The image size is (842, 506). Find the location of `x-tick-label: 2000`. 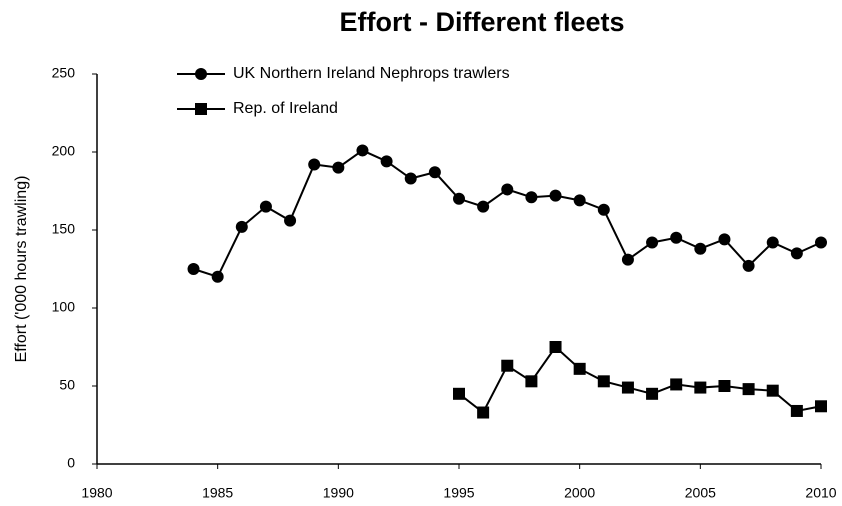

x-tick-label: 2000 is located at coordinates (579, 493).